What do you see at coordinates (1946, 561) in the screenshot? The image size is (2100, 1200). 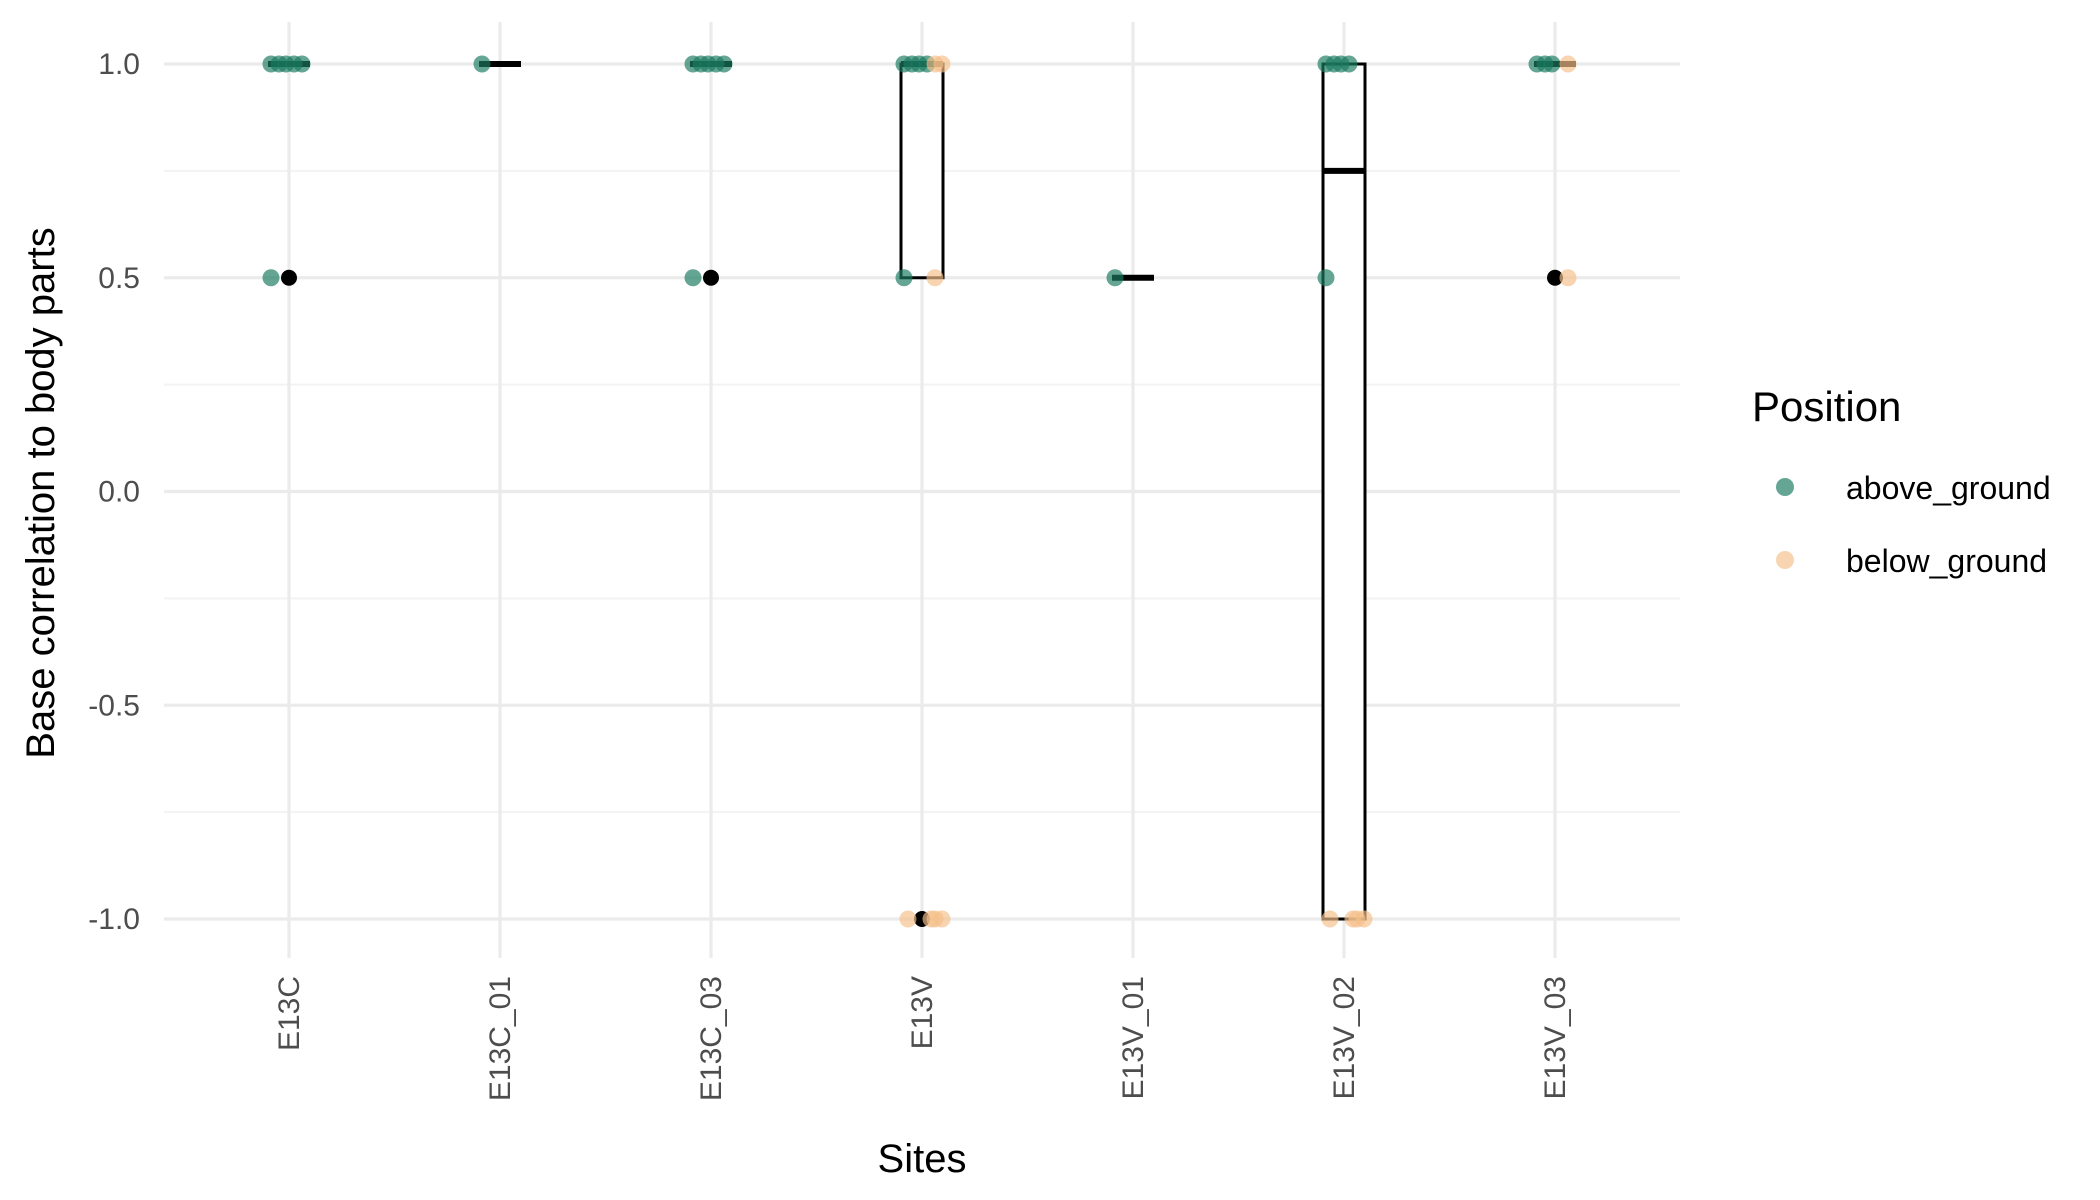 I see `legend-label: below_ground` at bounding box center [1946, 561].